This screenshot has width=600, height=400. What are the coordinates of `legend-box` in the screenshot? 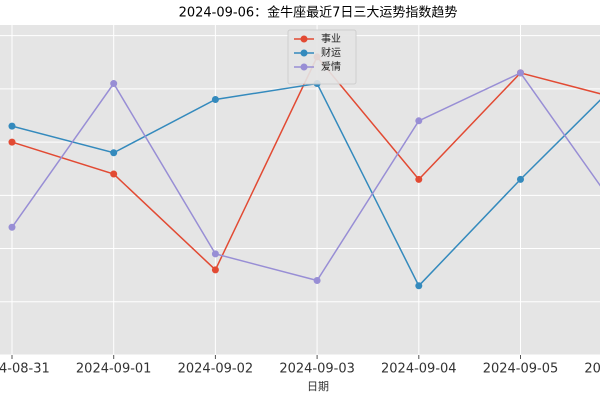 It's located at (322, 57).